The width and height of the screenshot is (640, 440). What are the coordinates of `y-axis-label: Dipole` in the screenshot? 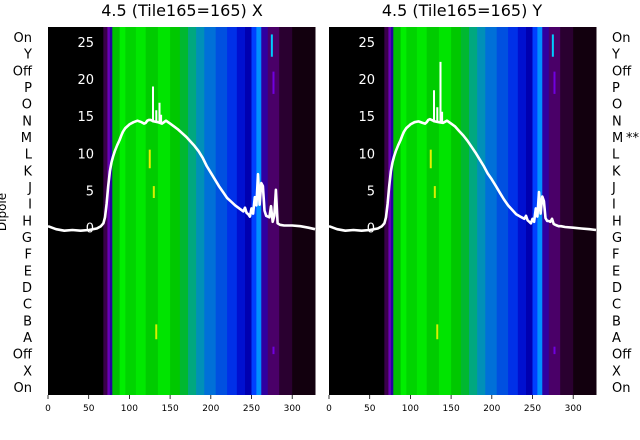 It's located at (4, 212).